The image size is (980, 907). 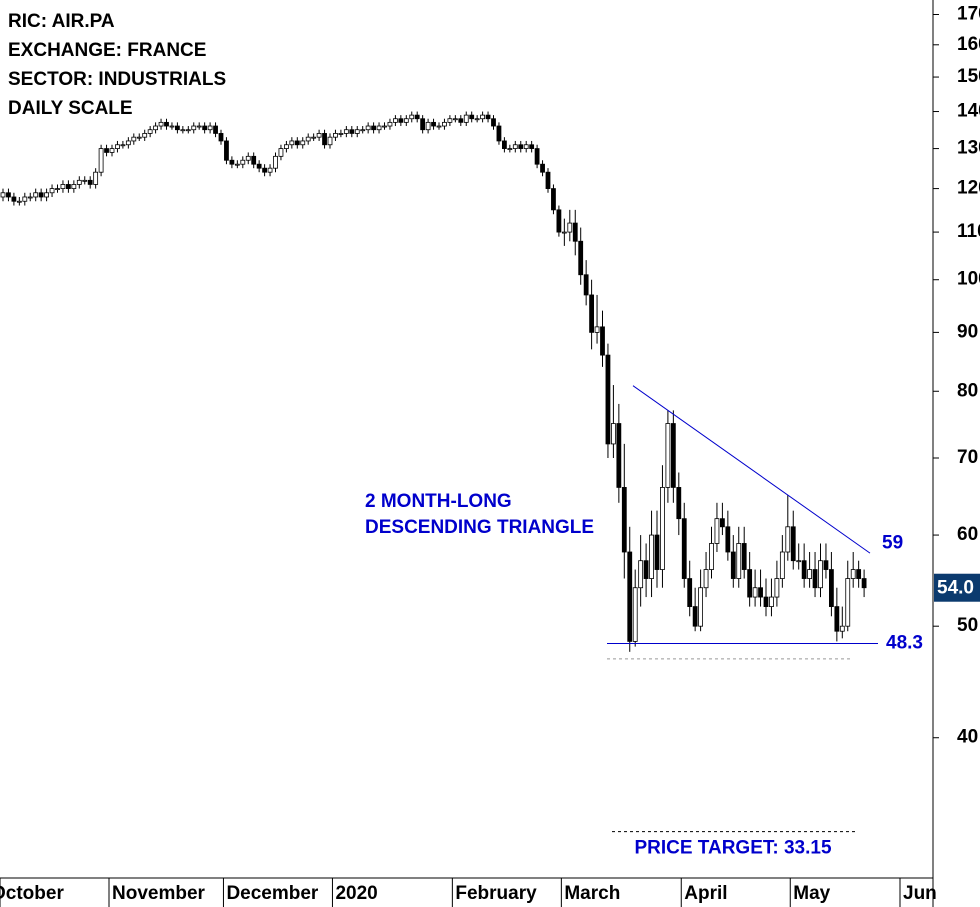 I want to click on y-tick-label: 90, so click(x=967, y=331).